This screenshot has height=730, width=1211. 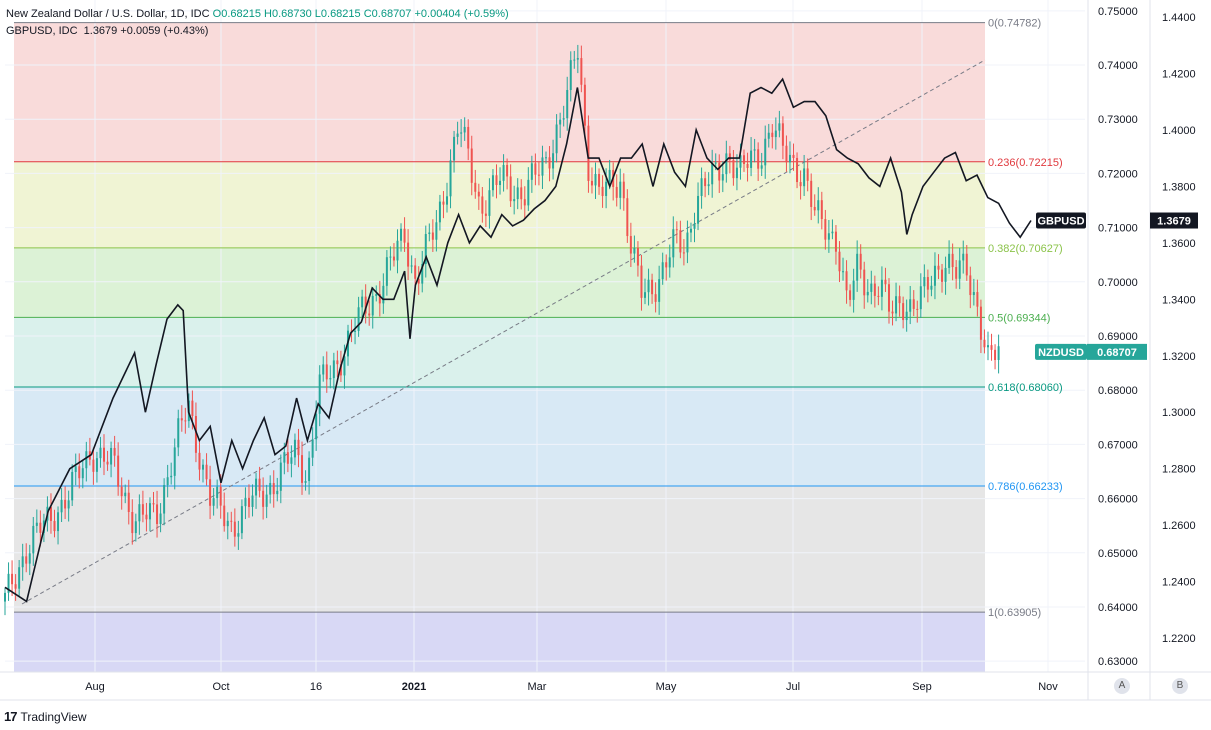 What do you see at coordinates (1174, 220) in the screenshot?
I see `gbpusd-last-tag` at bounding box center [1174, 220].